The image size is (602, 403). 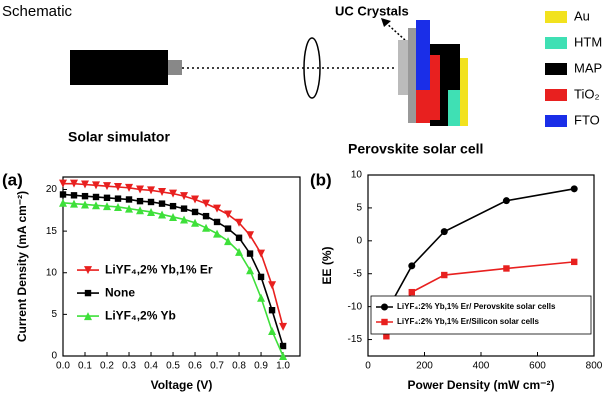 I want to click on layer-label: Au, so click(x=582, y=15).